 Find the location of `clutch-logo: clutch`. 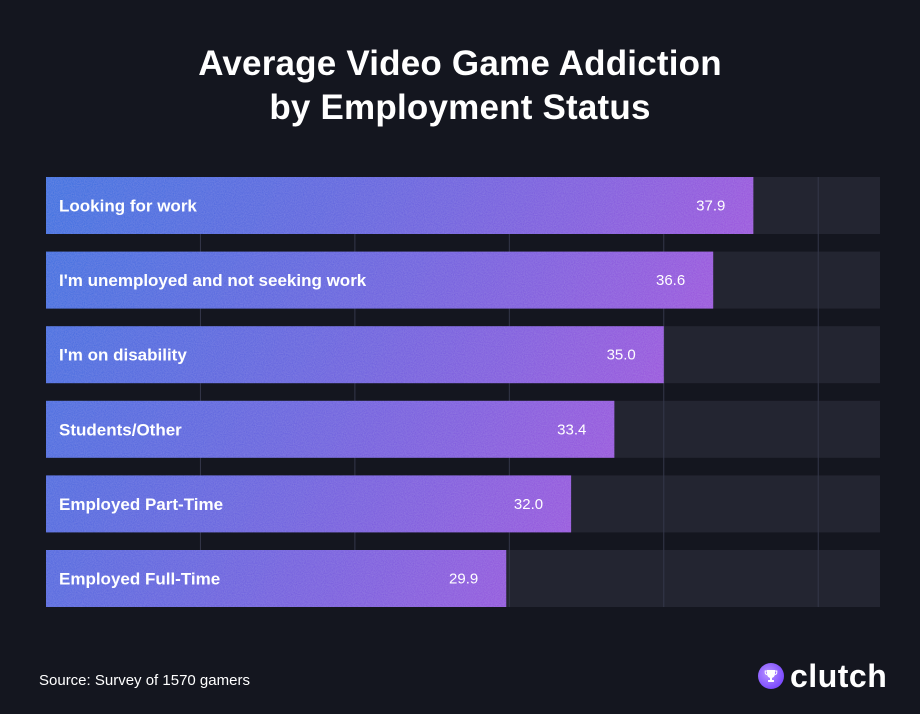

clutch-logo: clutch is located at coordinates (822, 676).